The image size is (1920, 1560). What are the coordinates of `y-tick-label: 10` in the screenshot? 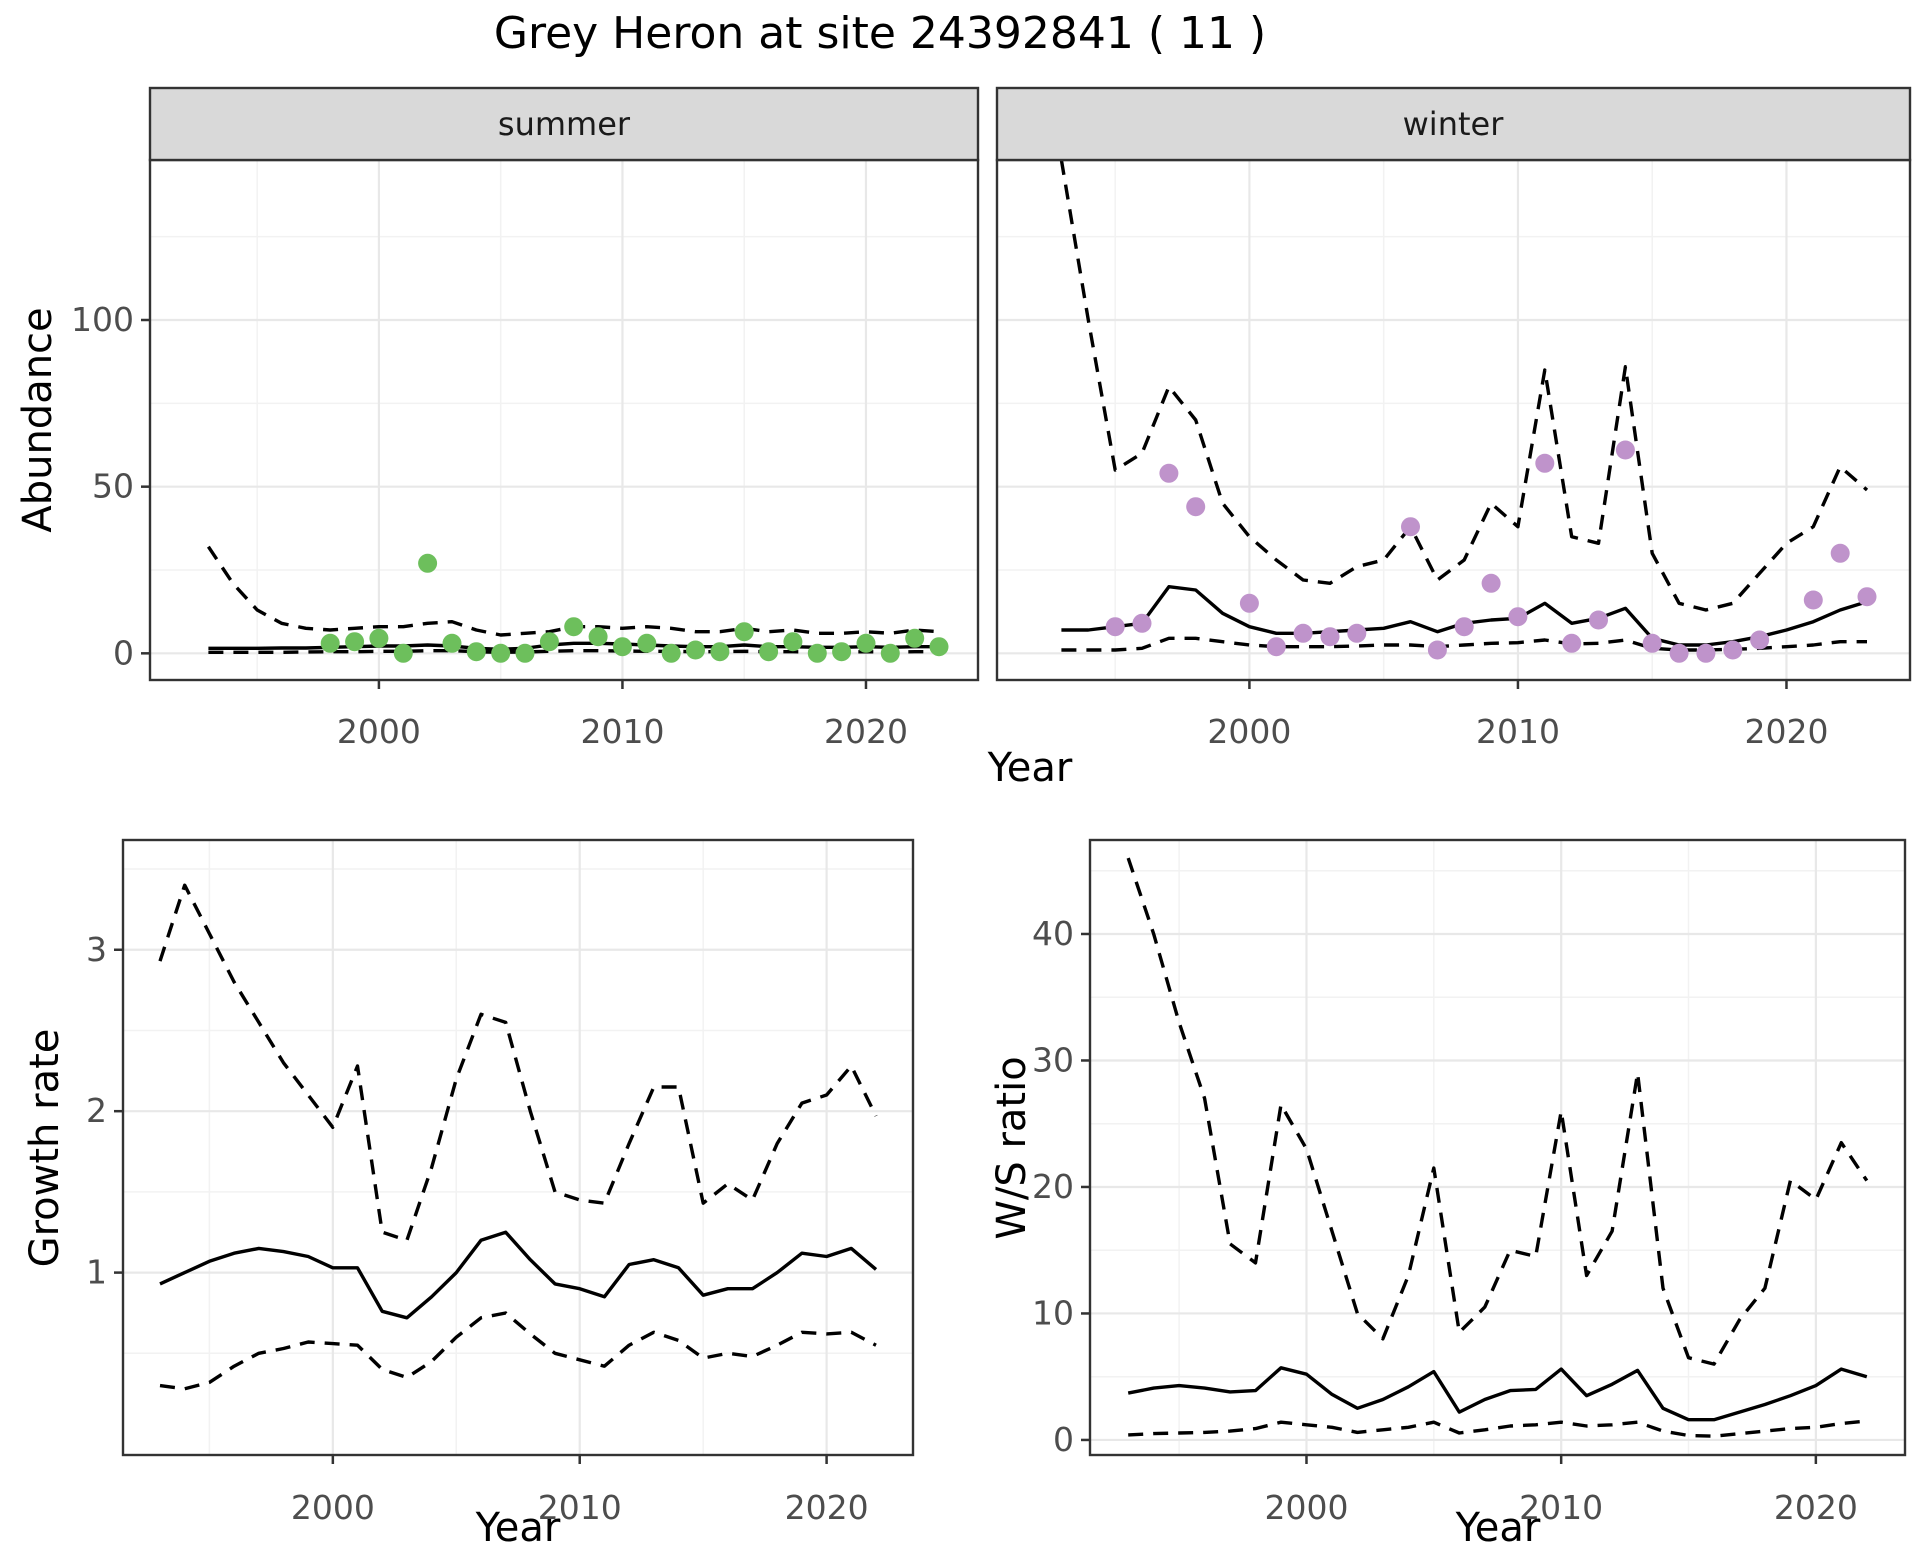 It's located at (1053, 1312).